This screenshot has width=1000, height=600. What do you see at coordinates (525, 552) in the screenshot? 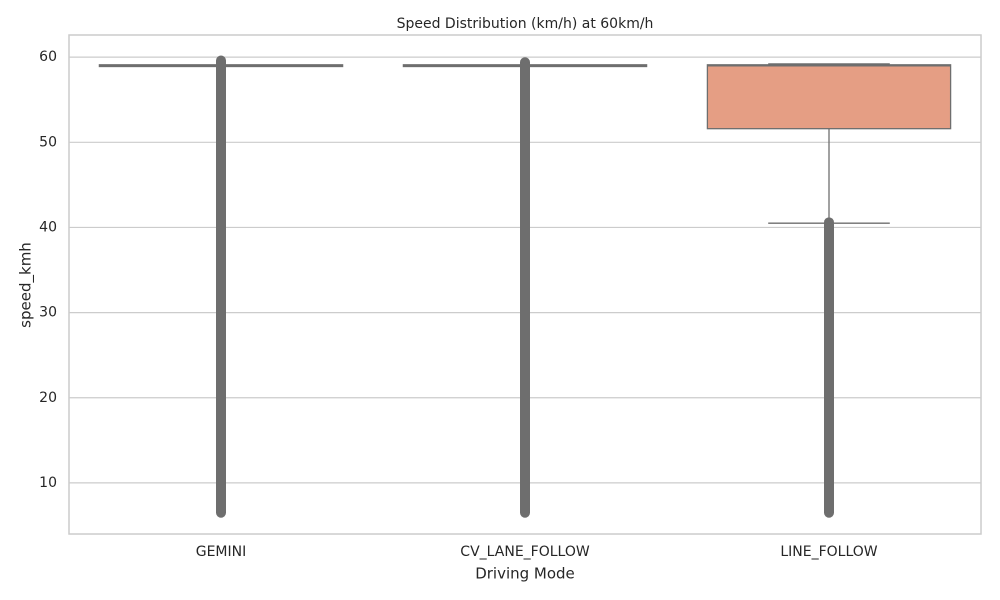
I see `x-tick-label: CV_LANE_FOLLOW` at bounding box center [525, 552].